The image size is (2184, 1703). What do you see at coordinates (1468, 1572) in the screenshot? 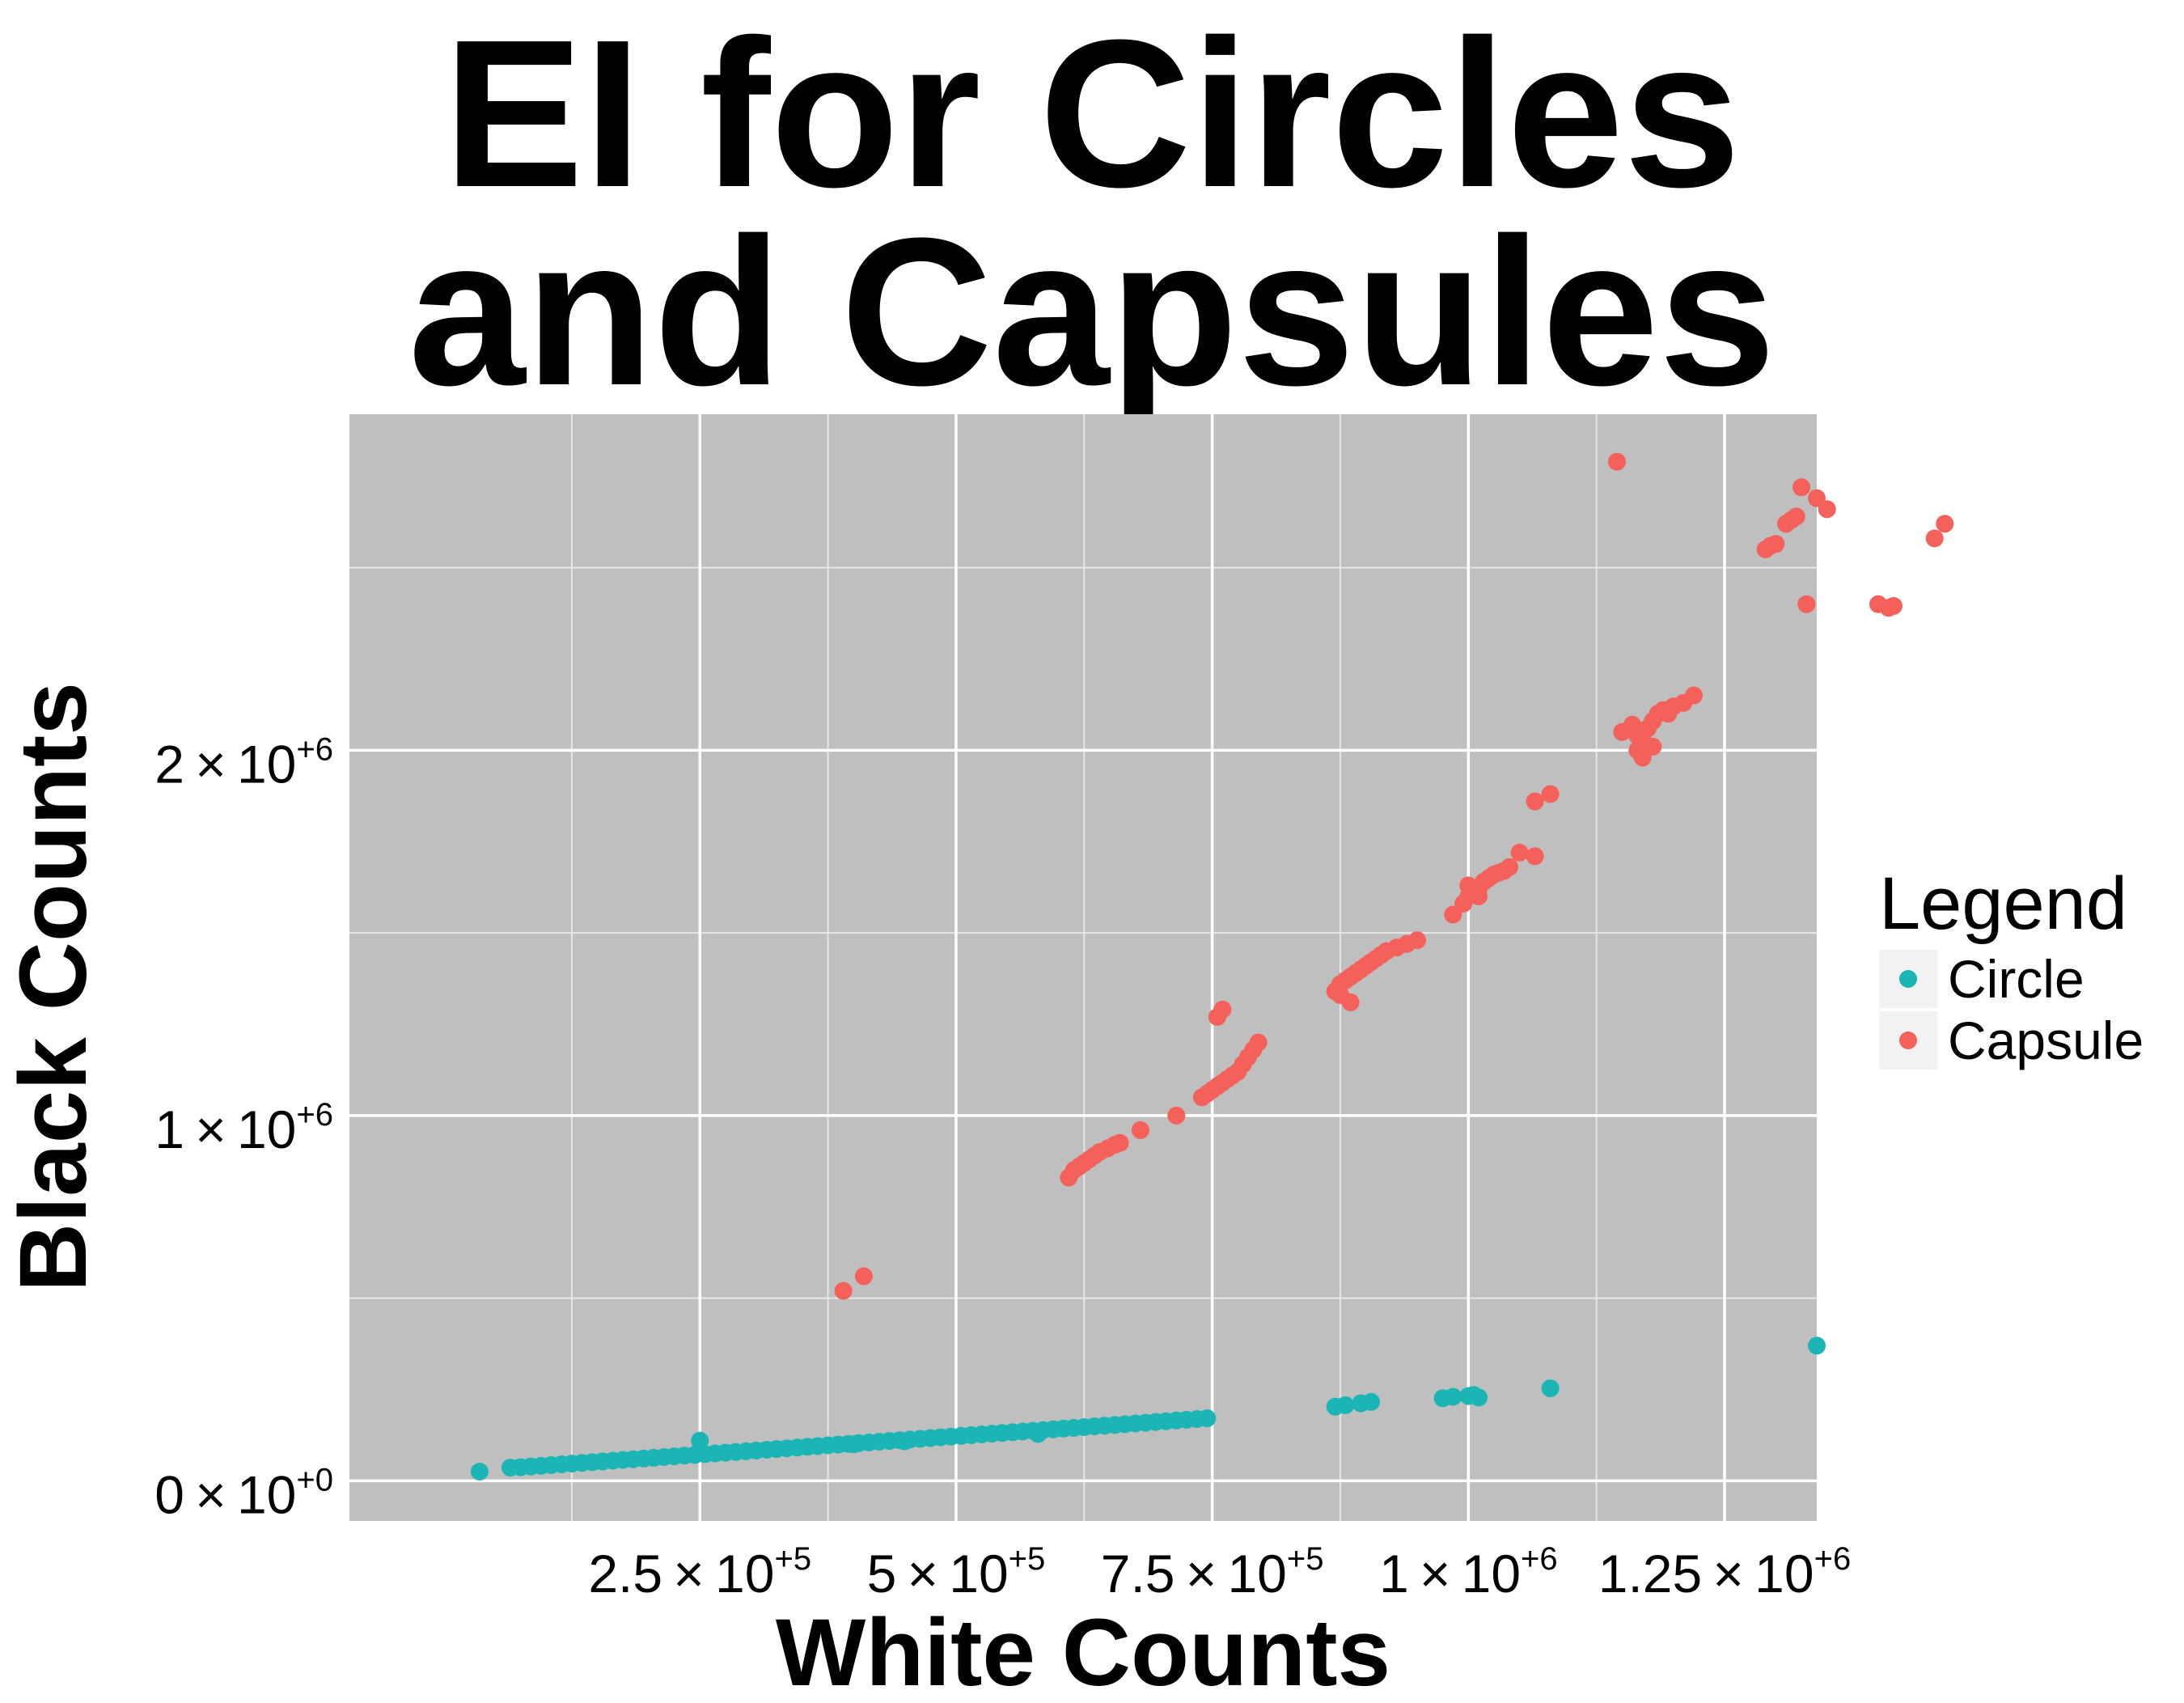
I see `x-tick-label: 1 × 10+6` at bounding box center [1468, 1572].